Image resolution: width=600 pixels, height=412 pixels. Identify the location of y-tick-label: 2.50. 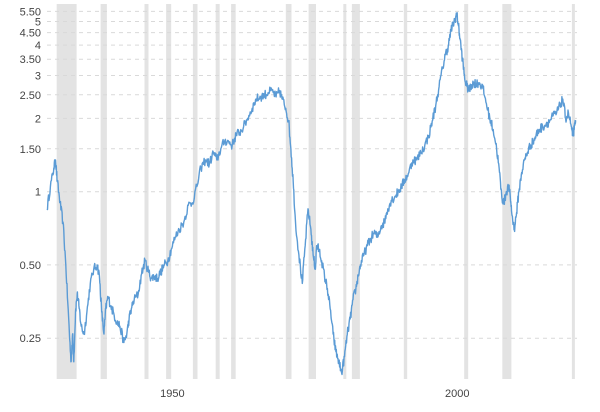
(30, 96).